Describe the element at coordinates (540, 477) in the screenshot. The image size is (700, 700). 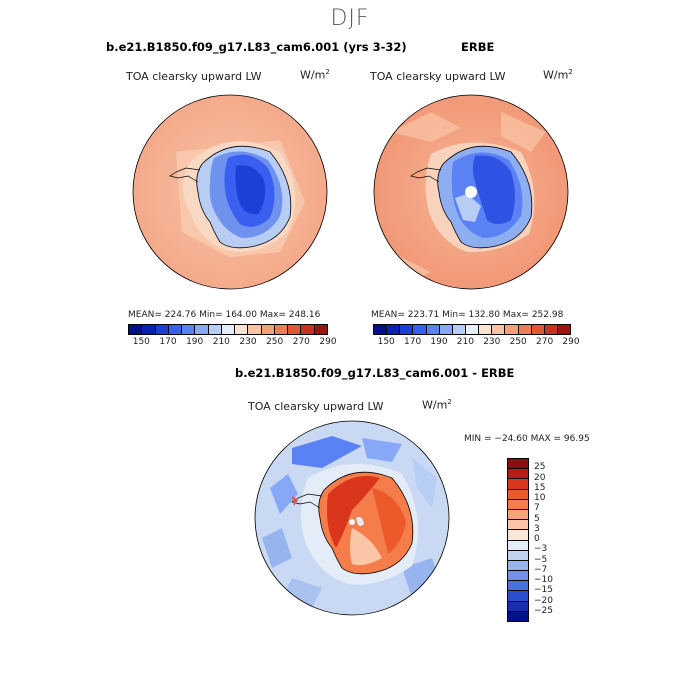
I see `panel3-colorbar-tick-label: 20` at that location.